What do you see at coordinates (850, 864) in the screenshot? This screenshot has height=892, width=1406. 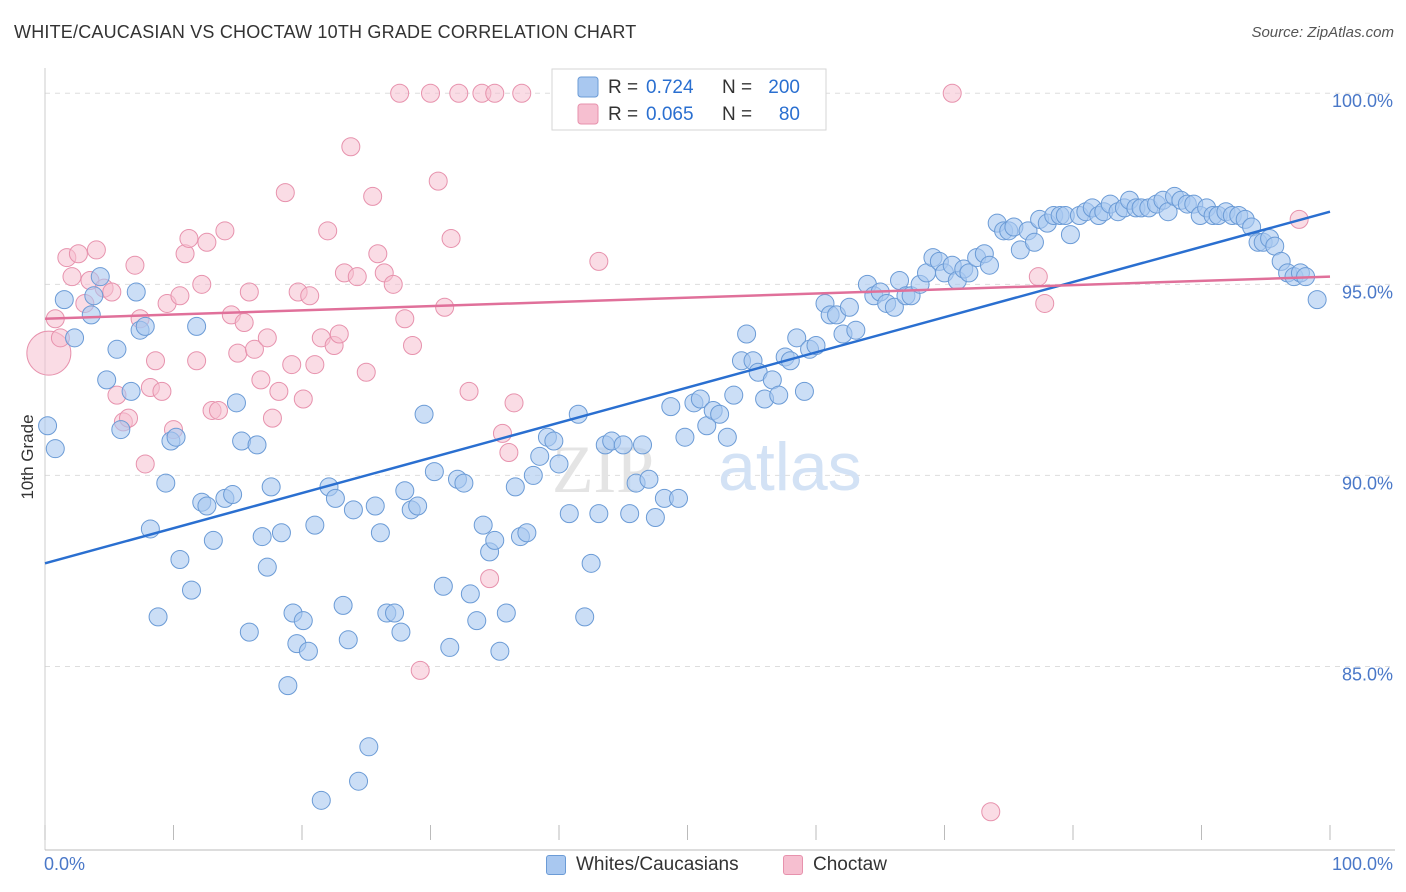 I see `legend-label-choctaw: Choctaw` at bounding box center [850, 864].